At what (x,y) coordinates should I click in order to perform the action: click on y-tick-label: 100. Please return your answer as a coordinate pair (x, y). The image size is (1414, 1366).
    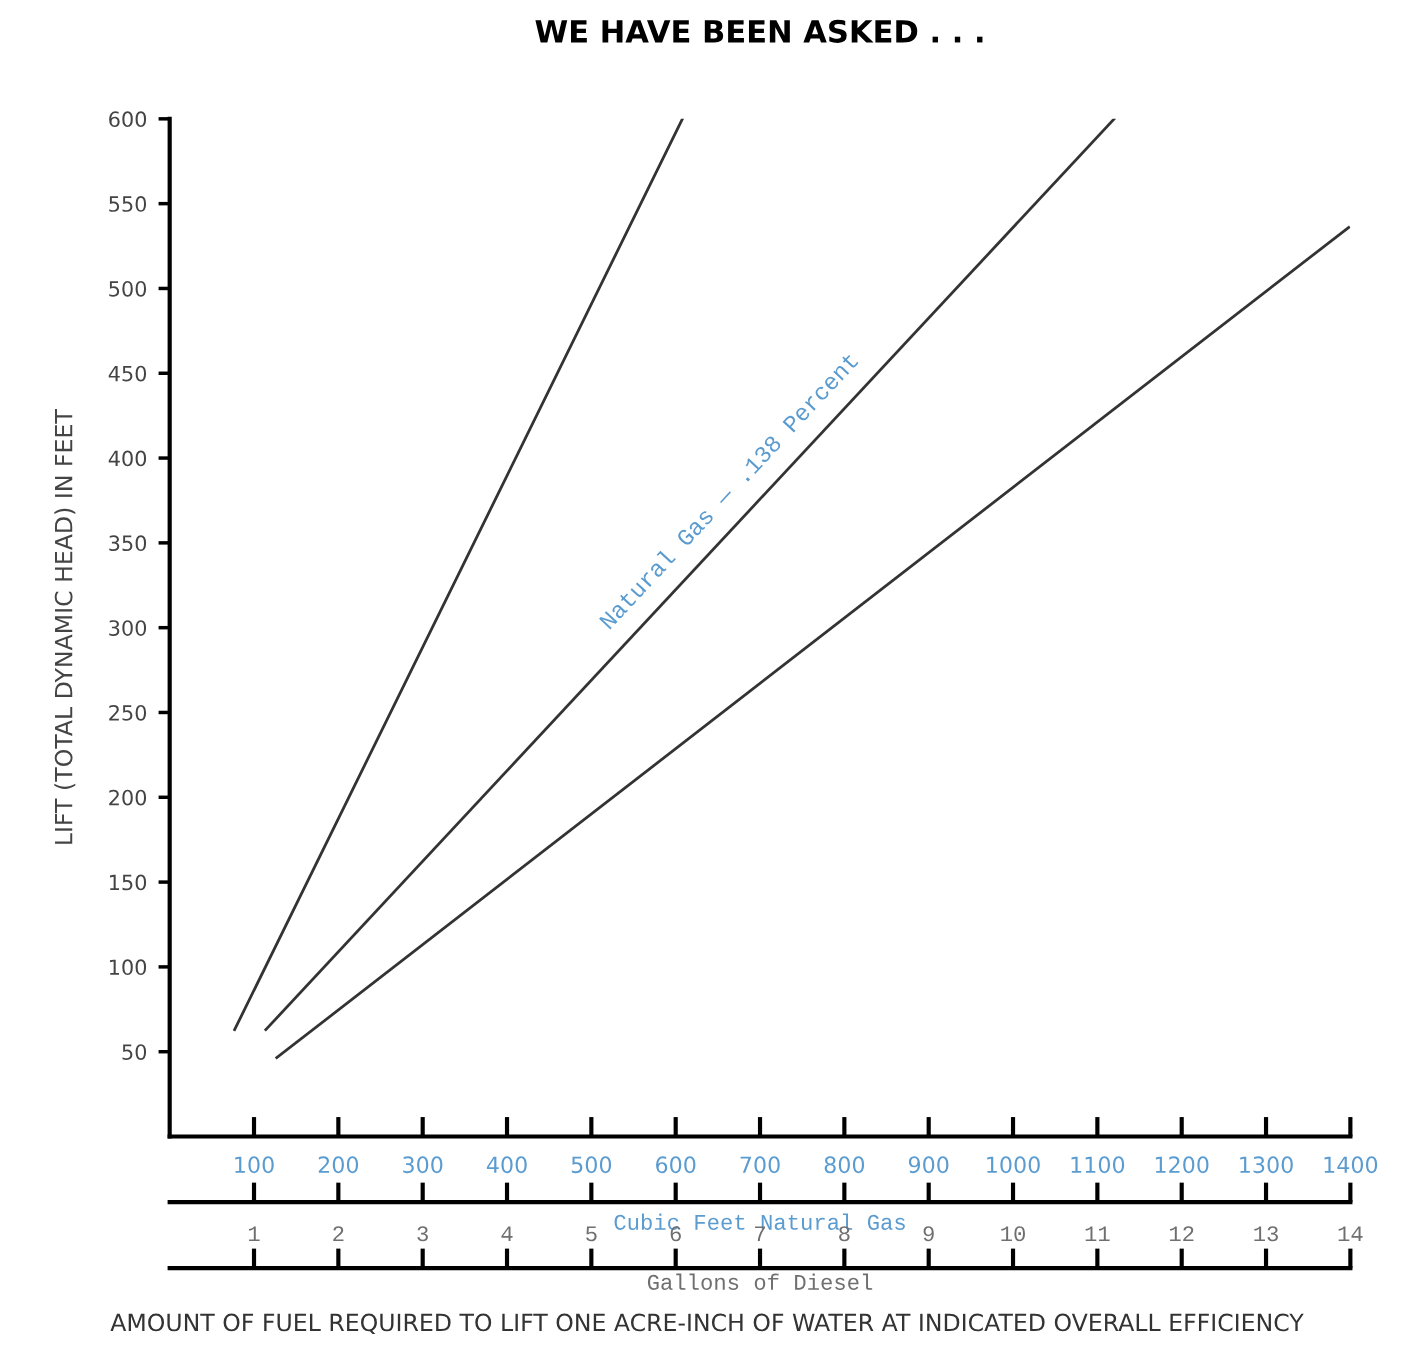
    Looking at the image, I should click on (128, 967).